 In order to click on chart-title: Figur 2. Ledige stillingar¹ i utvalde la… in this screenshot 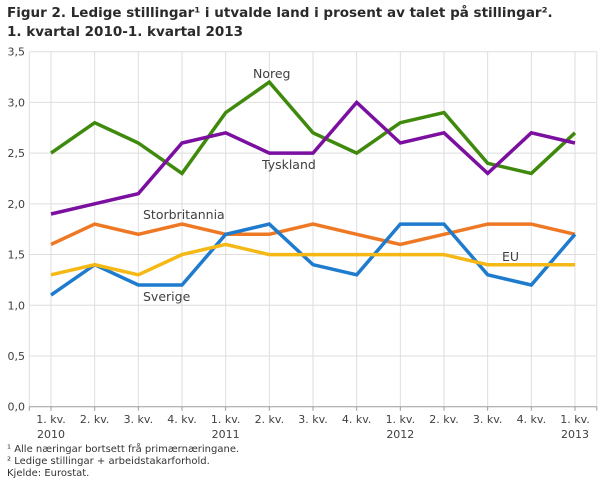, I will do `click(306, 23)`.